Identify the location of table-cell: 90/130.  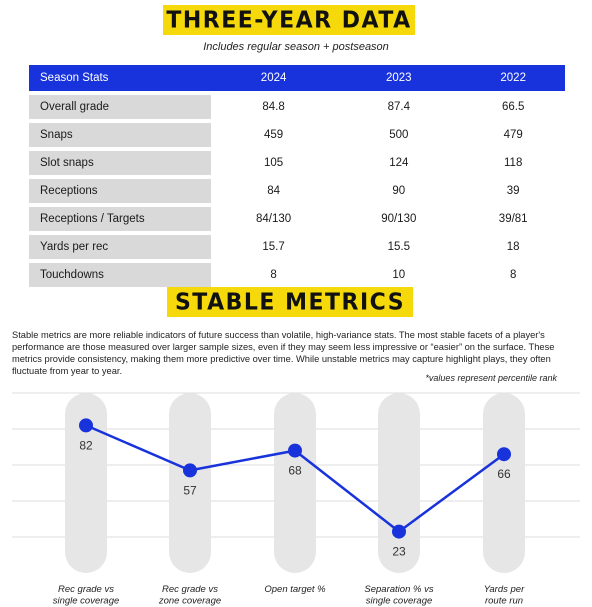
(399, 219).